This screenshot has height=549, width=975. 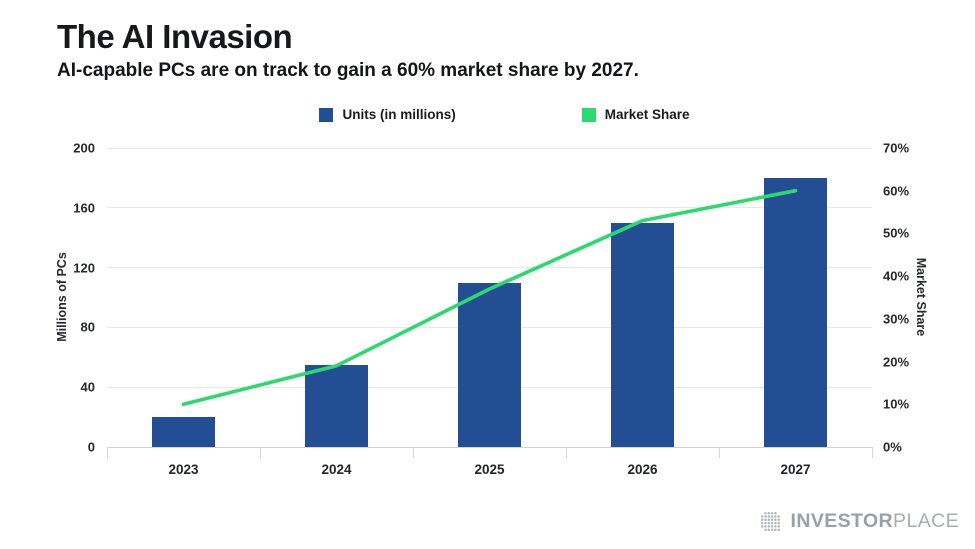 What do you see at coordinates (336, 469) in the screenshot?
I see `x-axis-label-2024: 2024` at bounding box center [336, 469].